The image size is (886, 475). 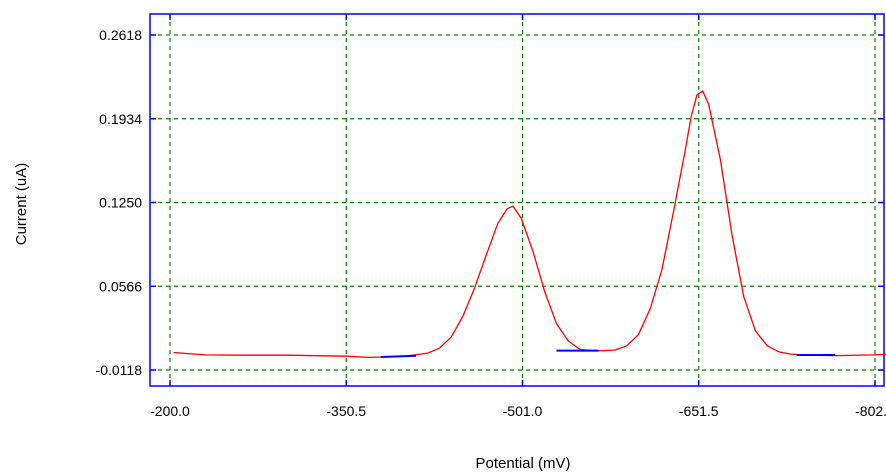 I want to click on baseline-layer, so click(x=608, y=354).